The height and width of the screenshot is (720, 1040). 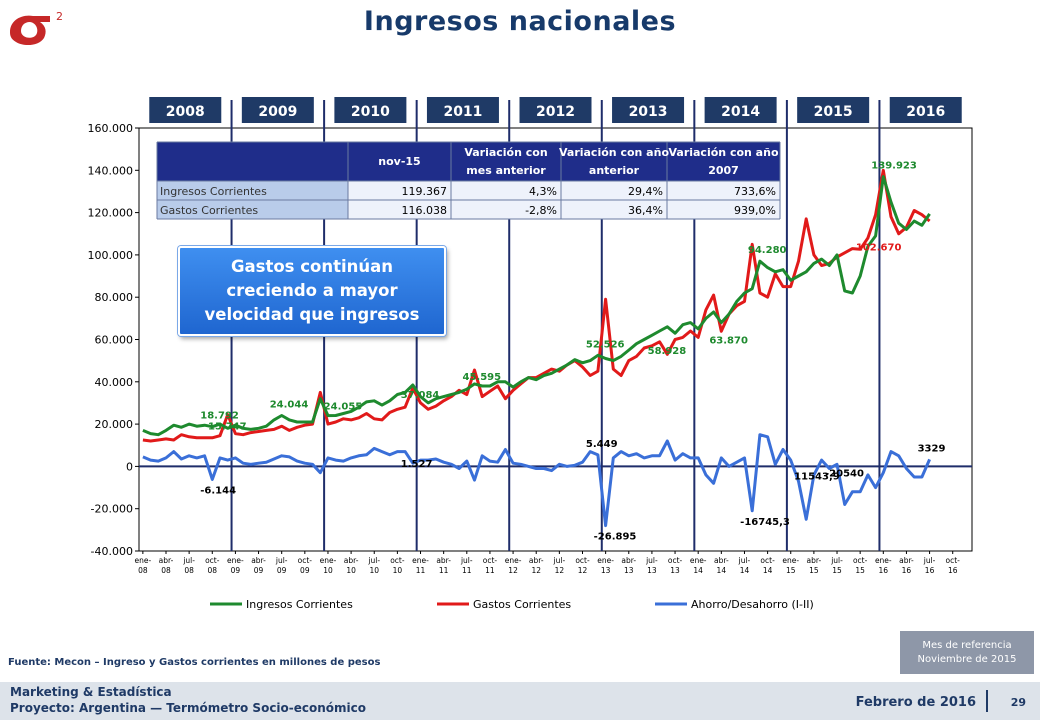 What do you see at coordinates (114, 424) in the screenshot?
I see `y-tick-label: 20.000` at bounding box center [114, 424].